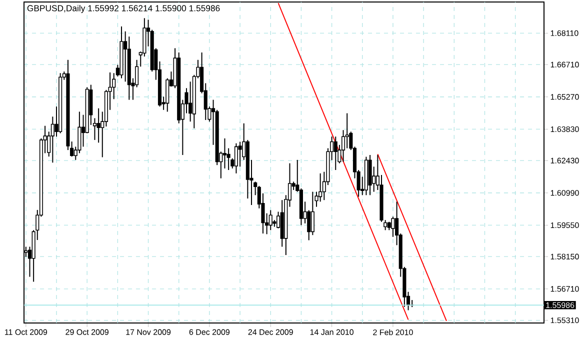  What do you see at coordinates (332, 332) in the screenshot?
I see `x-tick-label: 14 Jan 2010` at bounding box center [332, 332].